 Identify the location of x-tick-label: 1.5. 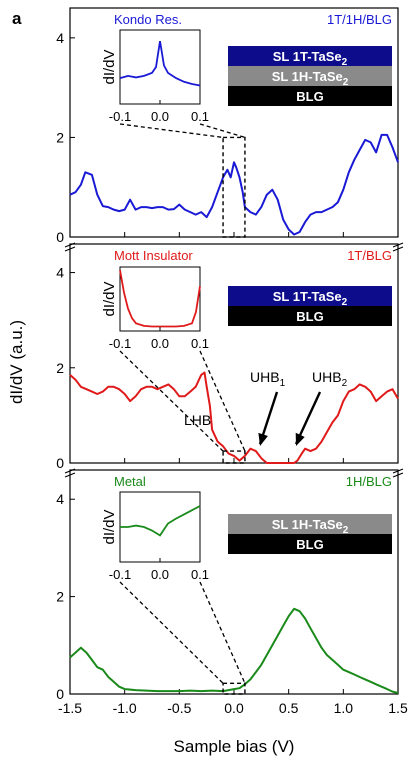
(398, 708).